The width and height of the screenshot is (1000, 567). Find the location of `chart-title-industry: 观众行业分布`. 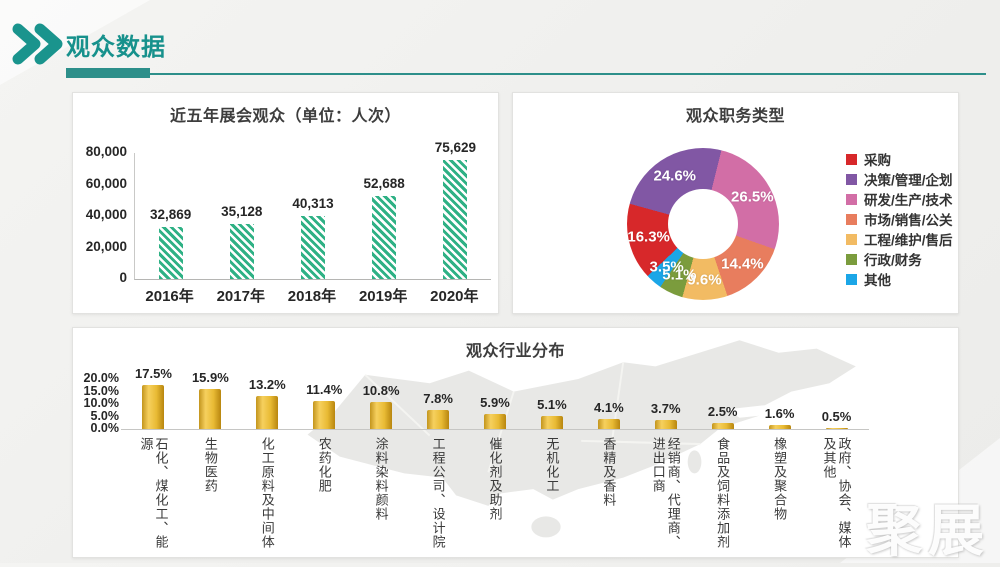

chart-title-industry: 观众行业分布 is located at coordinates (515, 351).